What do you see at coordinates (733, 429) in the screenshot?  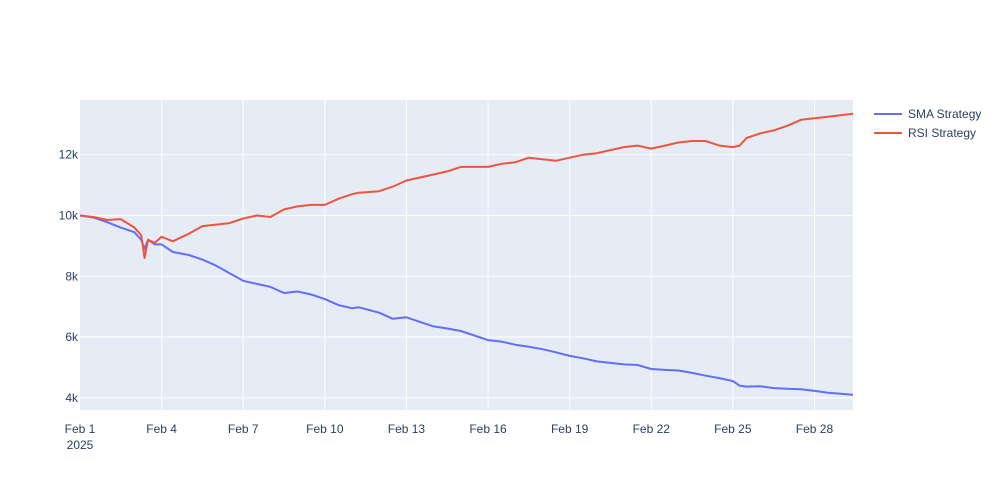 I see `x-tick-label: Feb 25` at bounding box center [733, 429].